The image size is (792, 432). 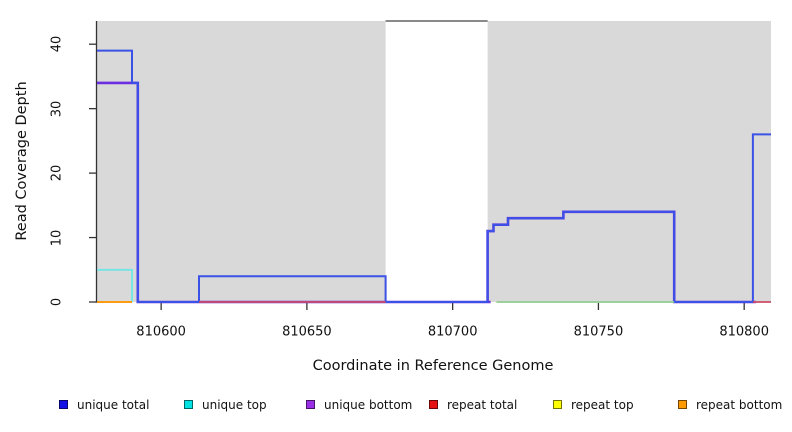 I want to click on legend-item-repeat-bottom: repeat bottom, so click(x=730, y=404).